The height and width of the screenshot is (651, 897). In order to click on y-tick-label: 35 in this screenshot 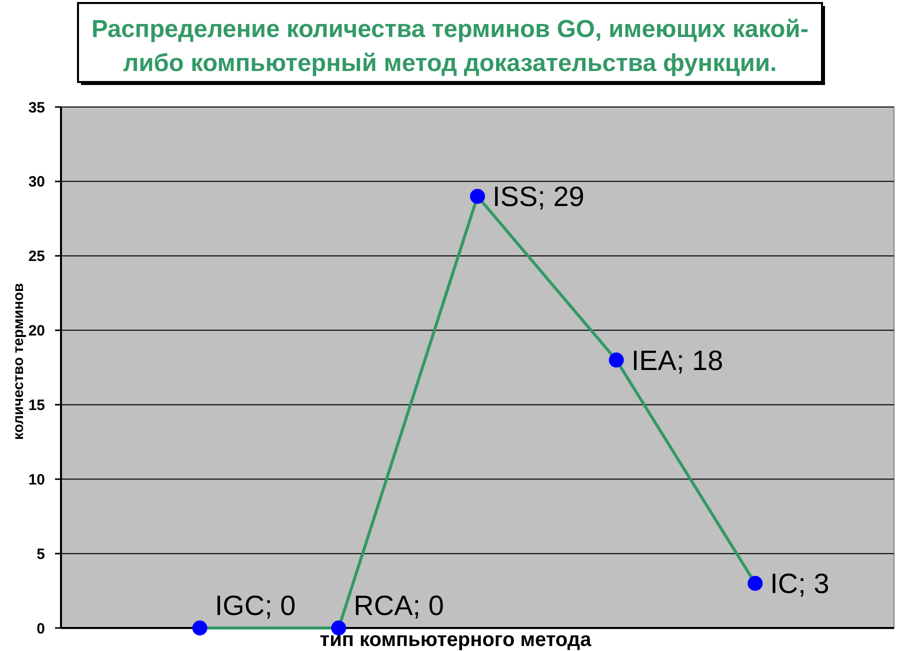, I will do `click(36, 107)`.